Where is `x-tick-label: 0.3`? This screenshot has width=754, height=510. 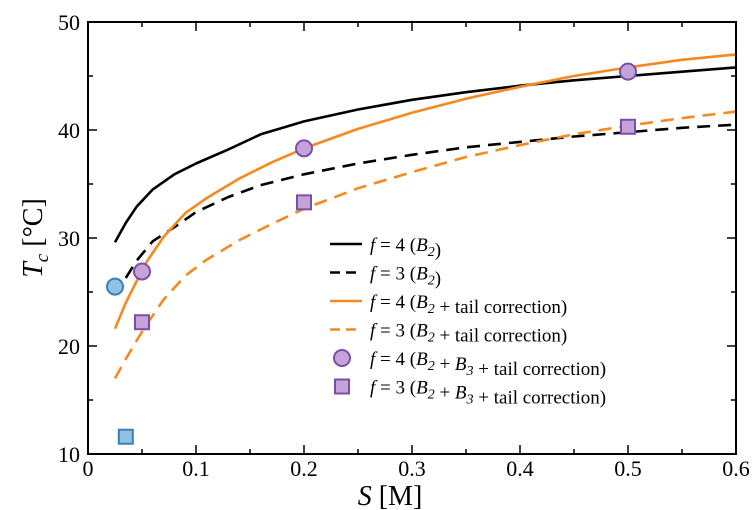 x-tick-label: 0.3 is located at coordinates (412, 468).